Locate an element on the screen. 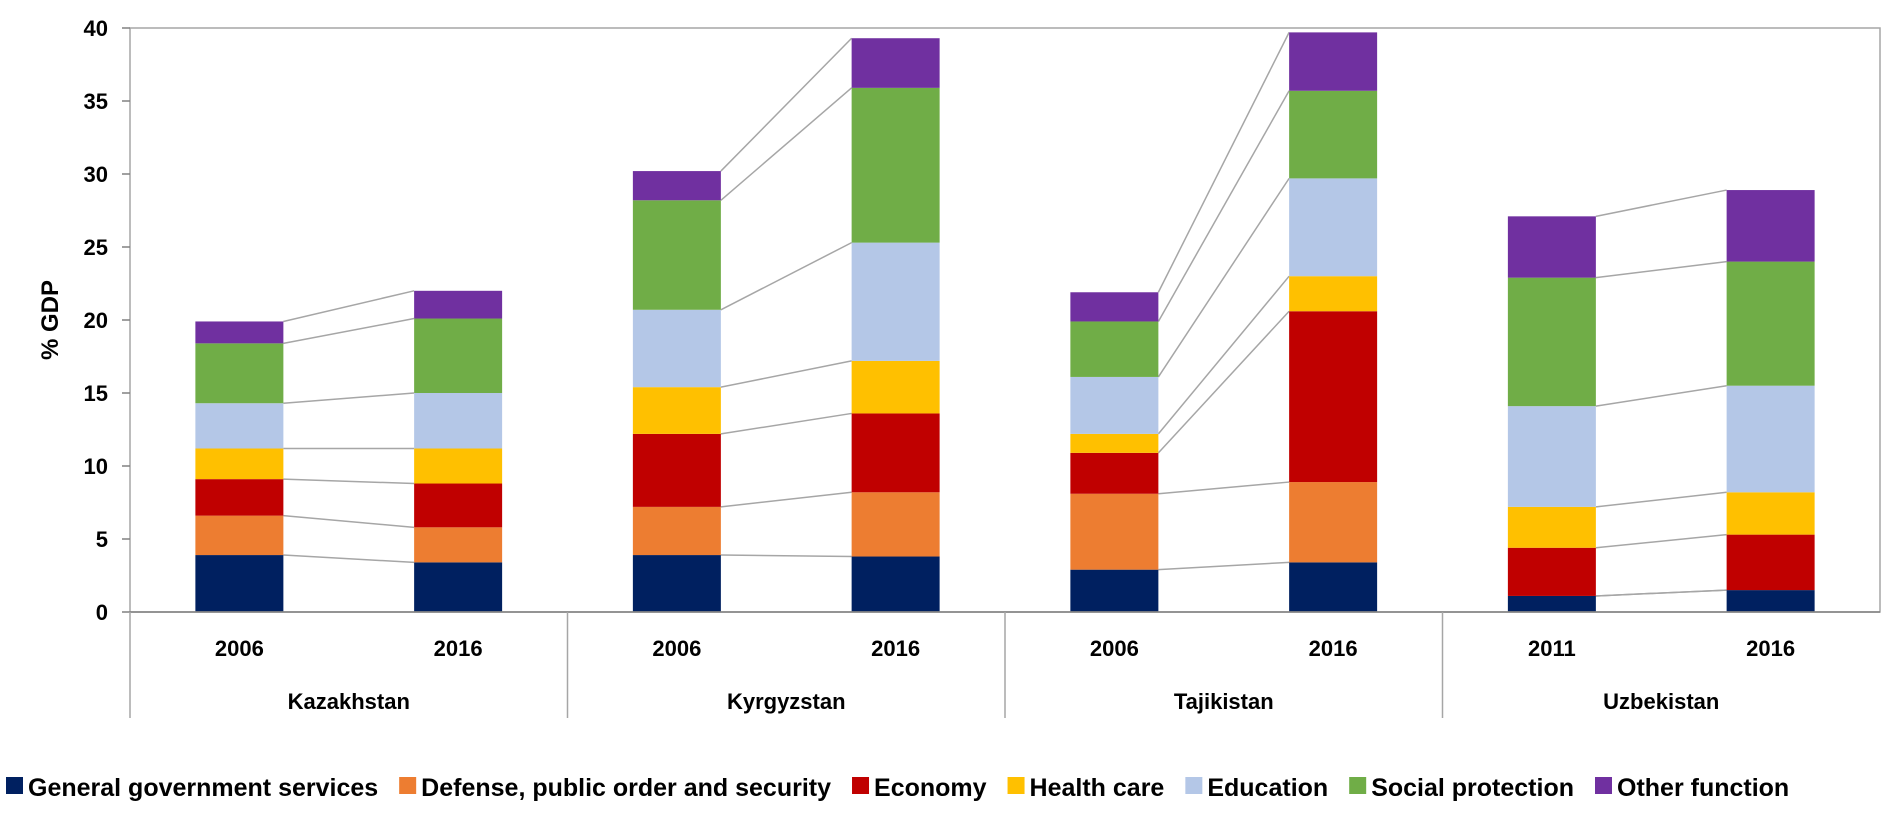  y-tick-label: 5 is located at coordinates (102, 539).